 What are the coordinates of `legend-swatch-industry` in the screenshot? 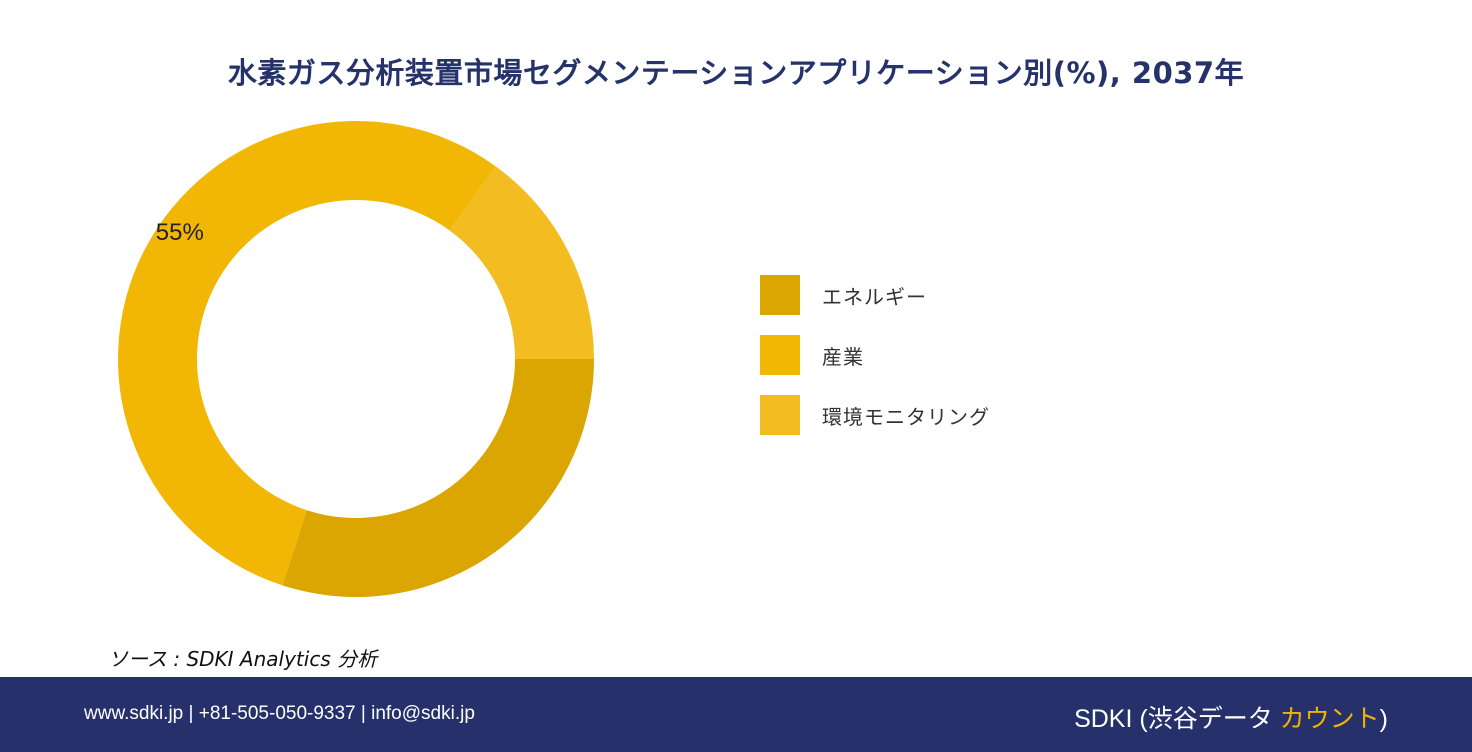 It's located at (780, 355).